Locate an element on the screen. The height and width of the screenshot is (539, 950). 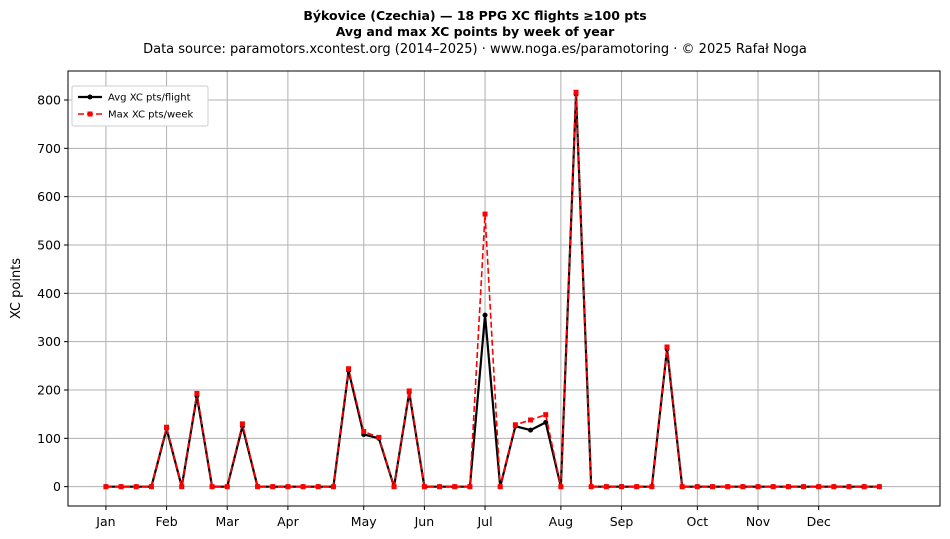
x-tick-label: Nov is located at coordinates (758, 521).